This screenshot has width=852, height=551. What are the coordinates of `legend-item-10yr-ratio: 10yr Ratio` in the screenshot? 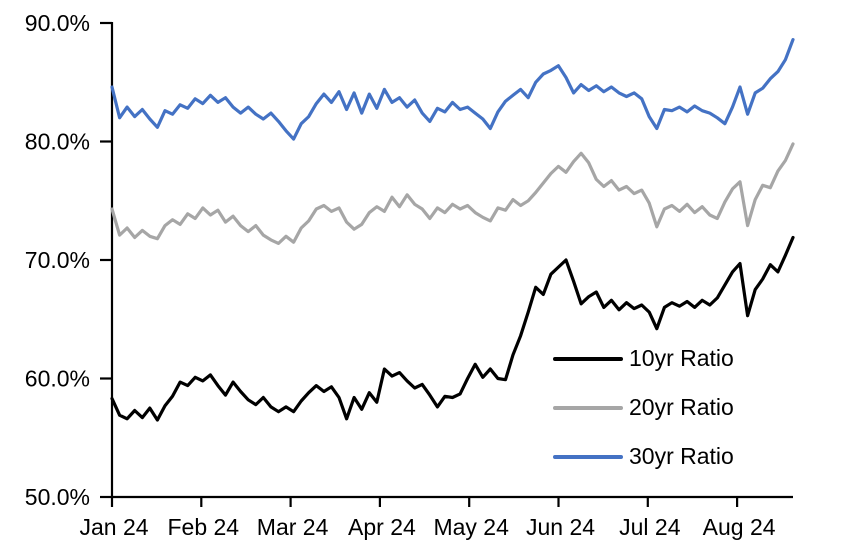 It's located at (643, 358).